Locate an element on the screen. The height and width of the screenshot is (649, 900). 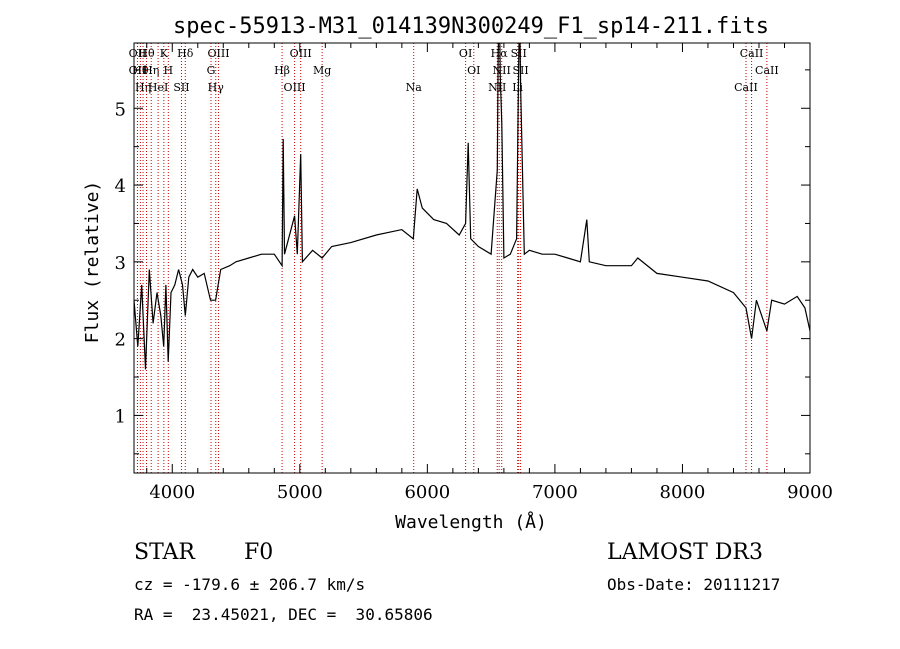
y-tick-label: 3 is located at coordinates (120, 263).